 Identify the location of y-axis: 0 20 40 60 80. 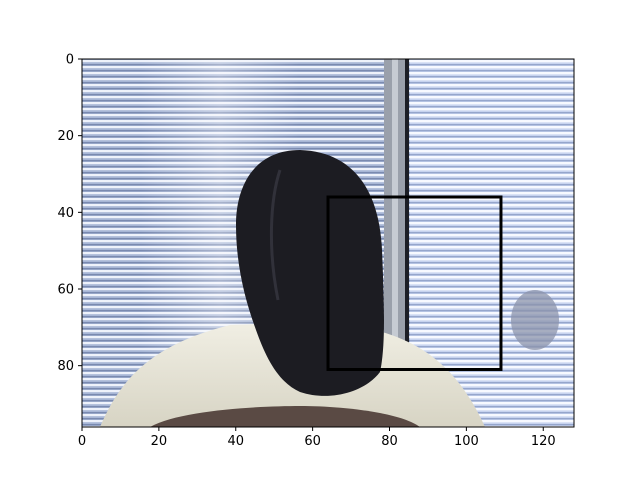
(69, 213).